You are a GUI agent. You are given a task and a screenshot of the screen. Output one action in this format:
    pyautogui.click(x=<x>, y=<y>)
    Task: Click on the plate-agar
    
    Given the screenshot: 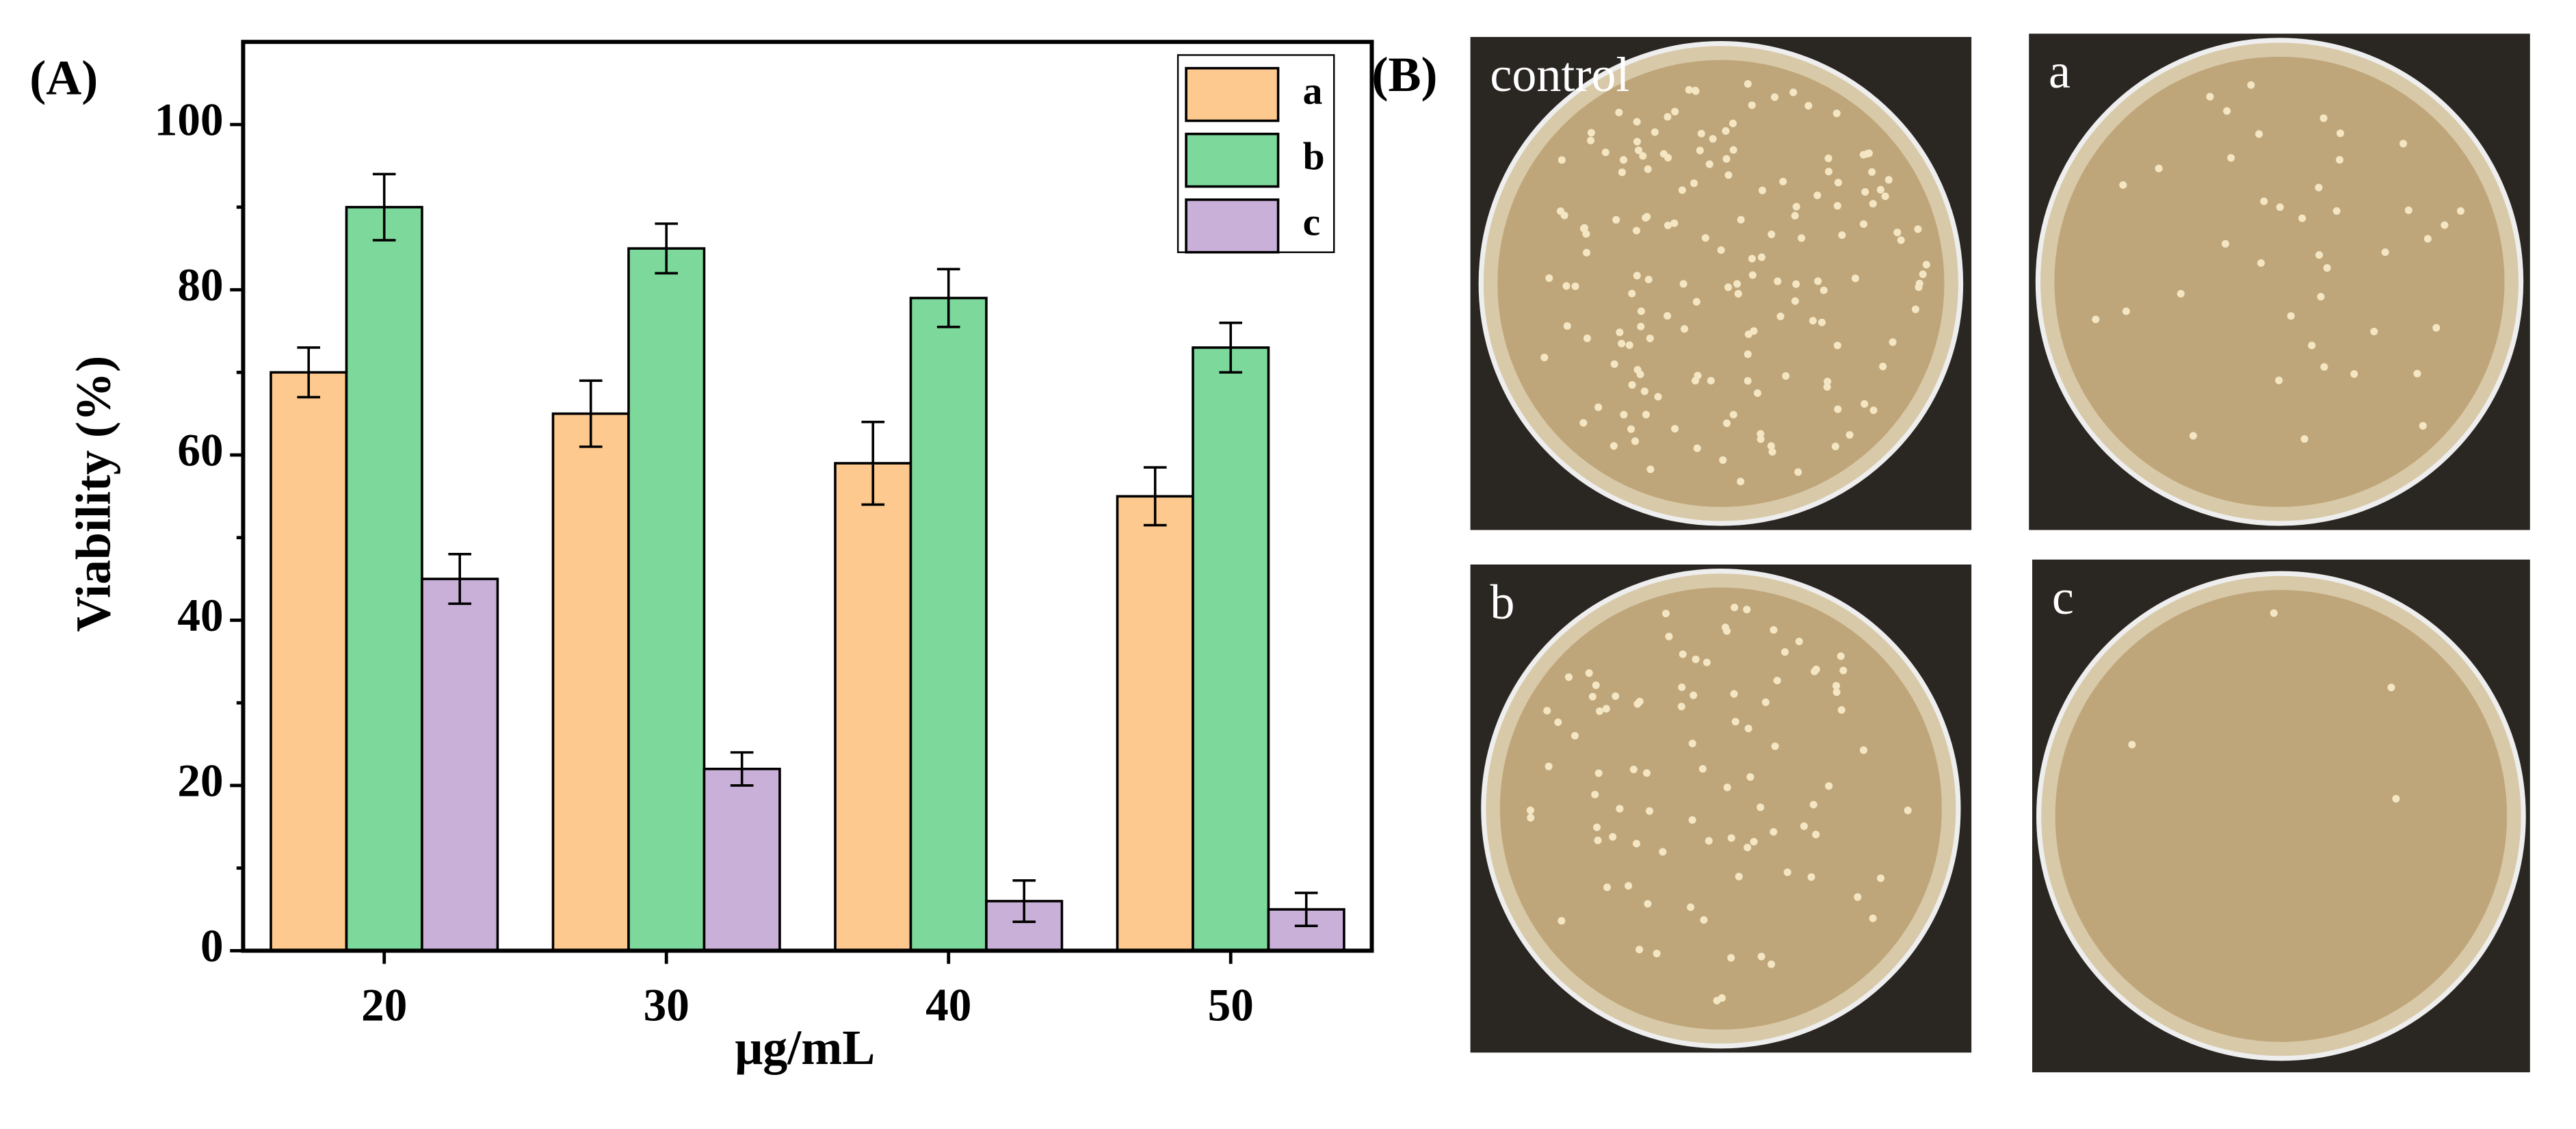 What is the action you would take?
    pyautogui.click(x=2279, y=281)
    